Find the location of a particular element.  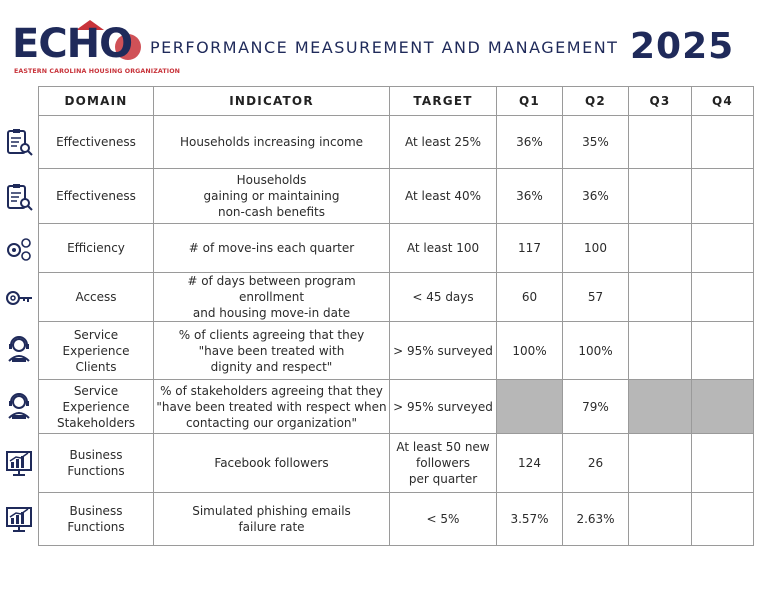

cell-target: < 45 days is located at coordinates (443, 297).